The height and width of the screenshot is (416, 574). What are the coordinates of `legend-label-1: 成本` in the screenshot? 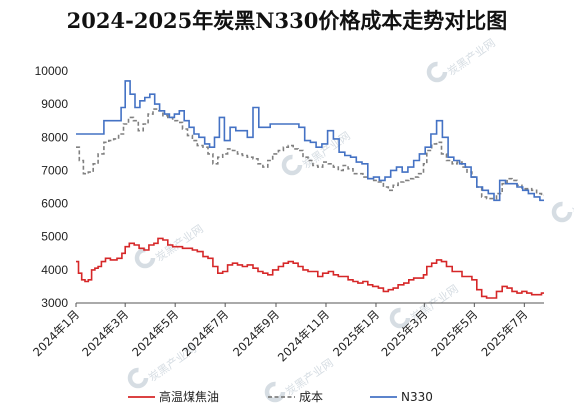 It's located at (311, 397).